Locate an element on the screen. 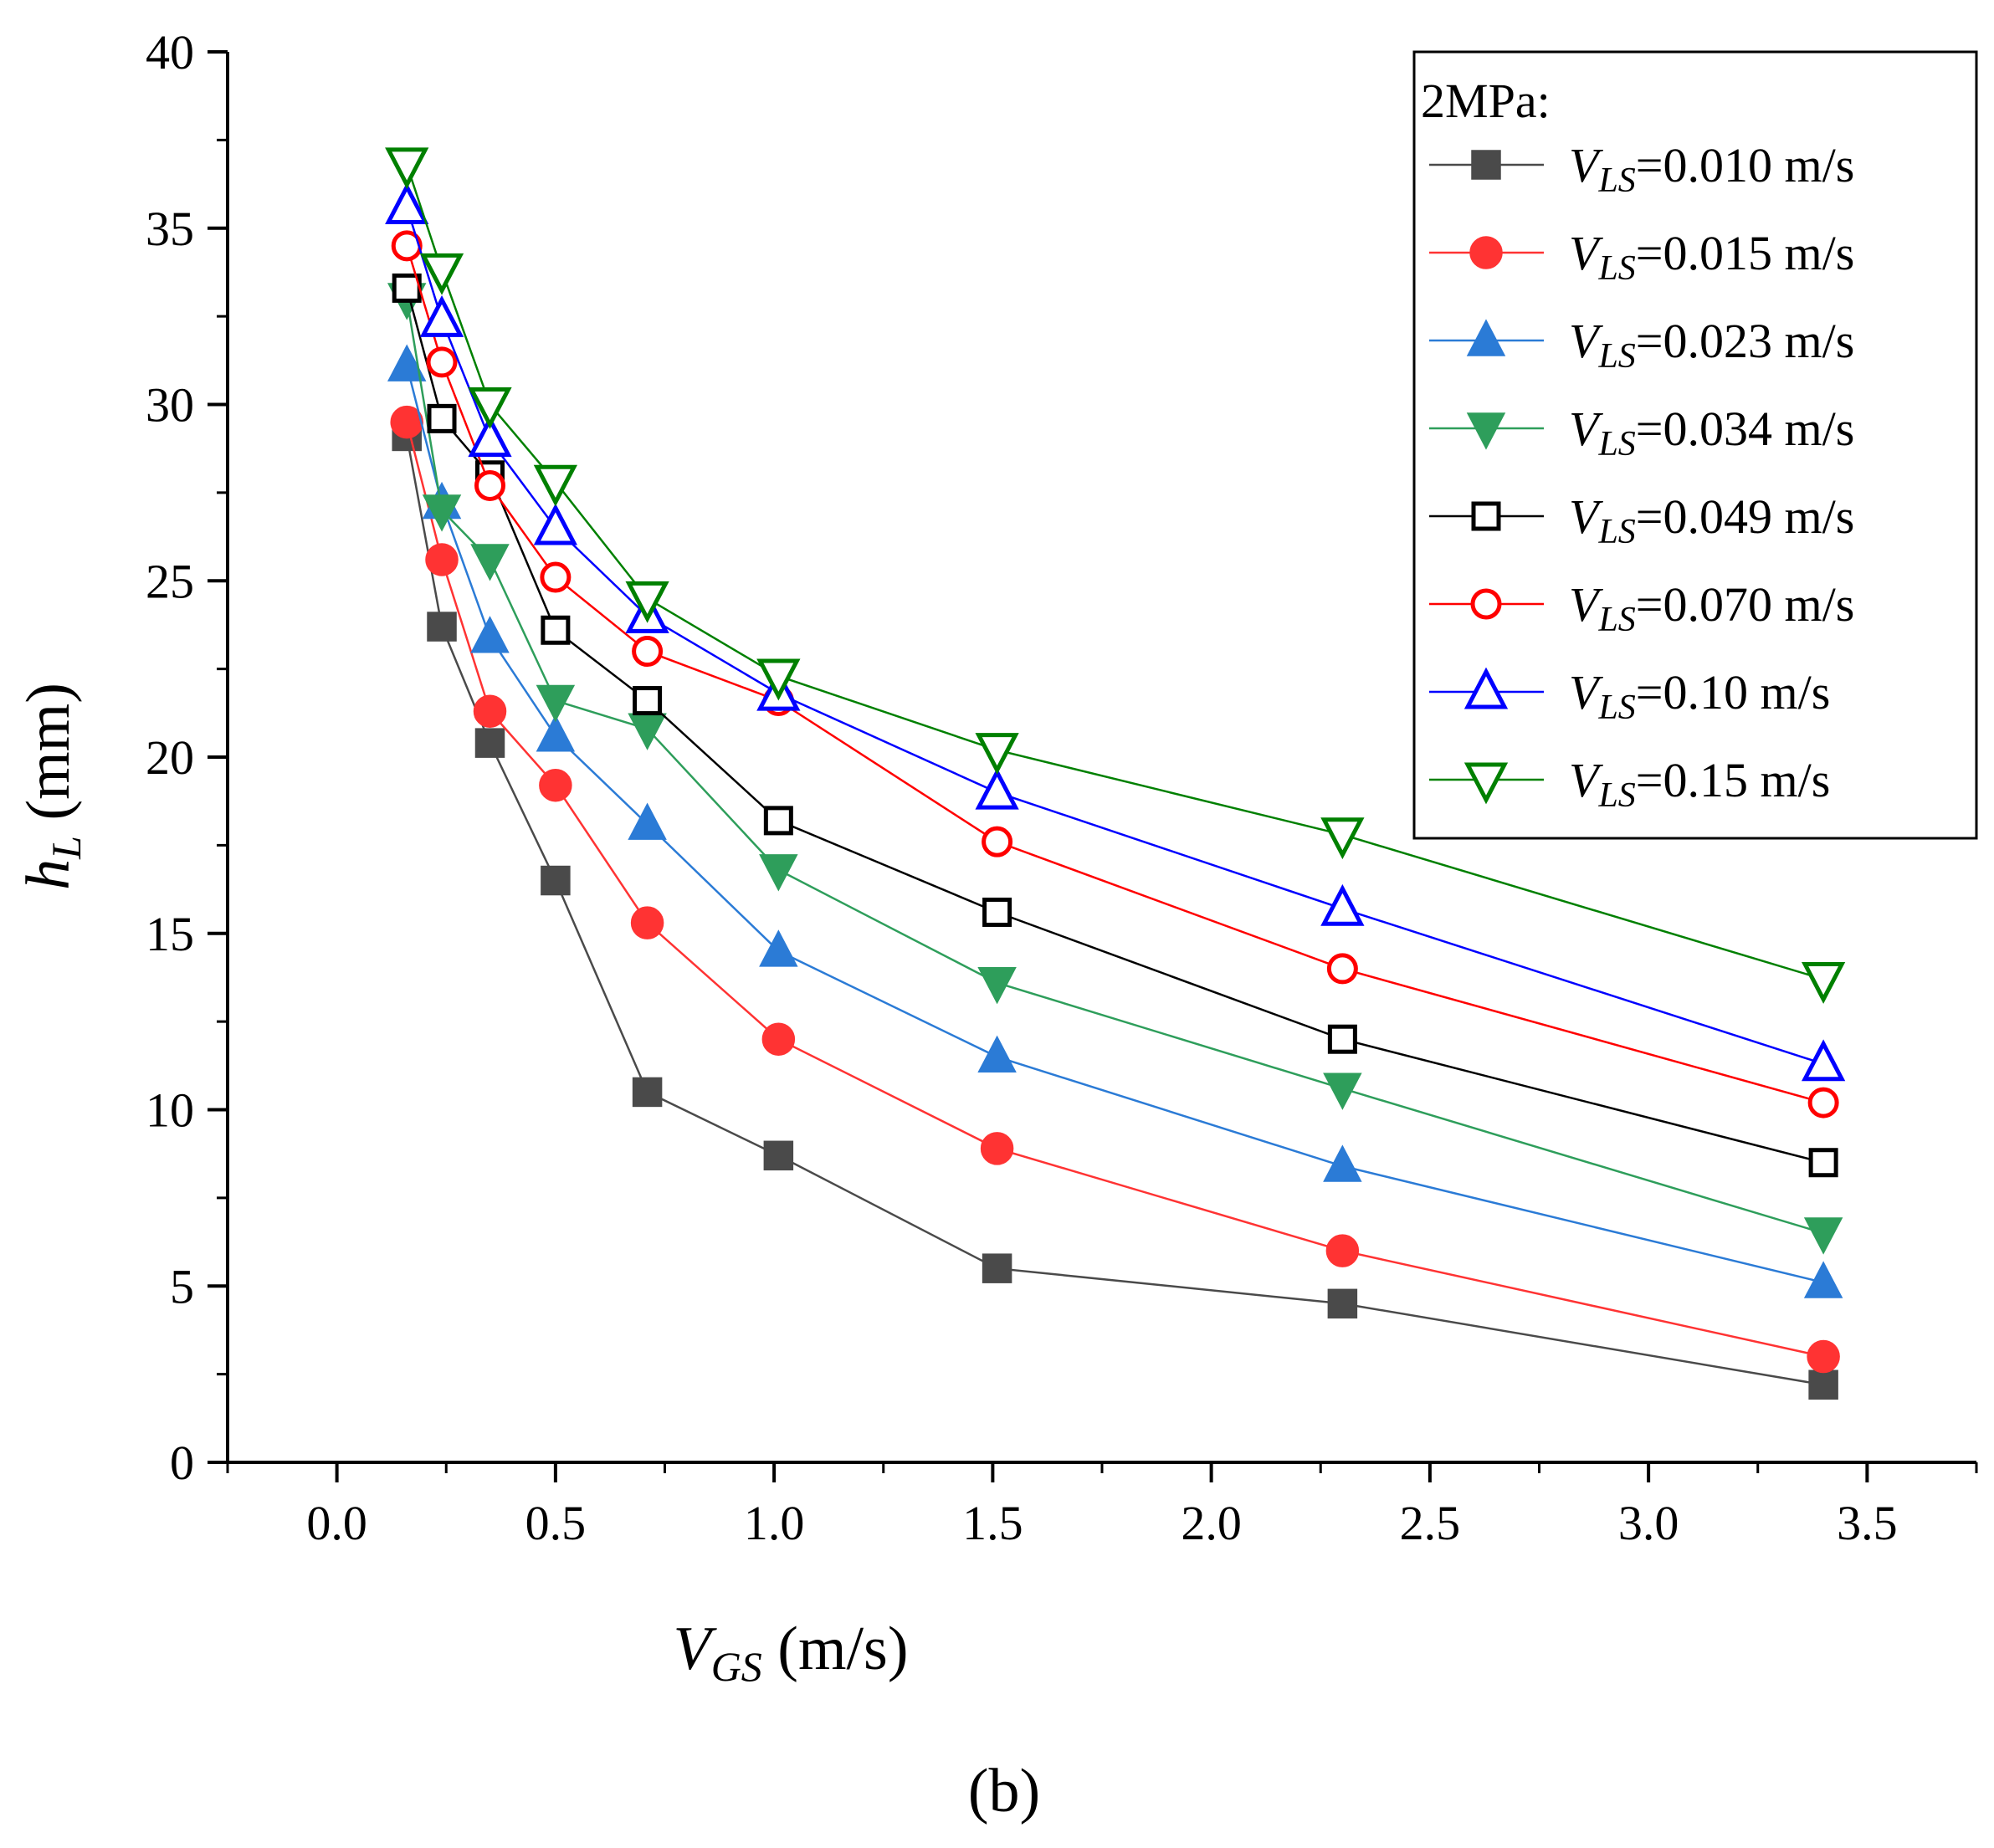  legend-value: =0.010 m/s is located at coordinates (1745, 165).